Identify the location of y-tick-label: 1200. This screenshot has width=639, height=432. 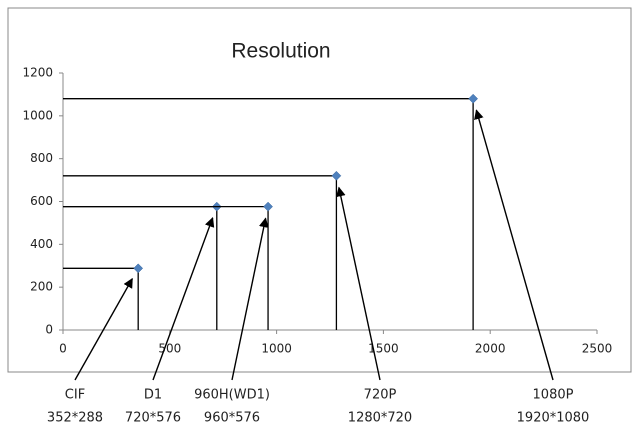
(37, 73).